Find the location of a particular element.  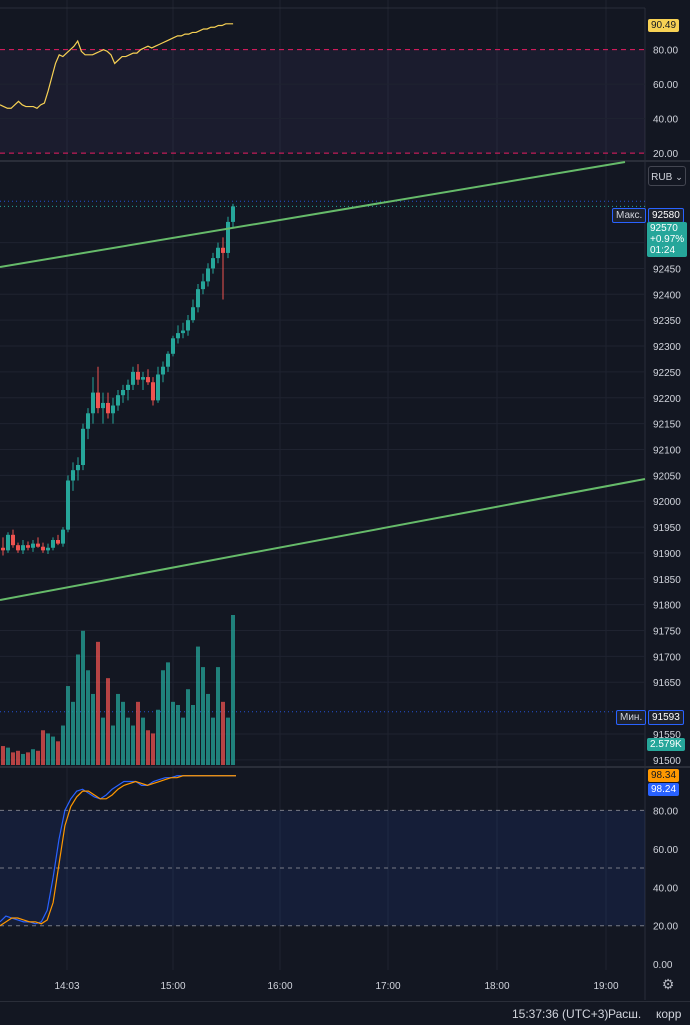

stoch-tick-label: 20.00 is located at coordinates (665, 927).